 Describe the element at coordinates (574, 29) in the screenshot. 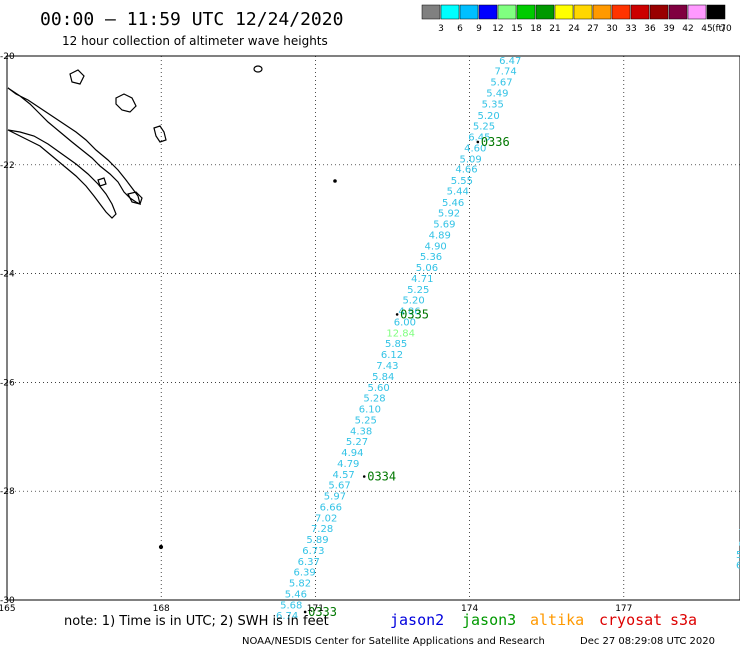

I see `legend-label: 24` at that location.